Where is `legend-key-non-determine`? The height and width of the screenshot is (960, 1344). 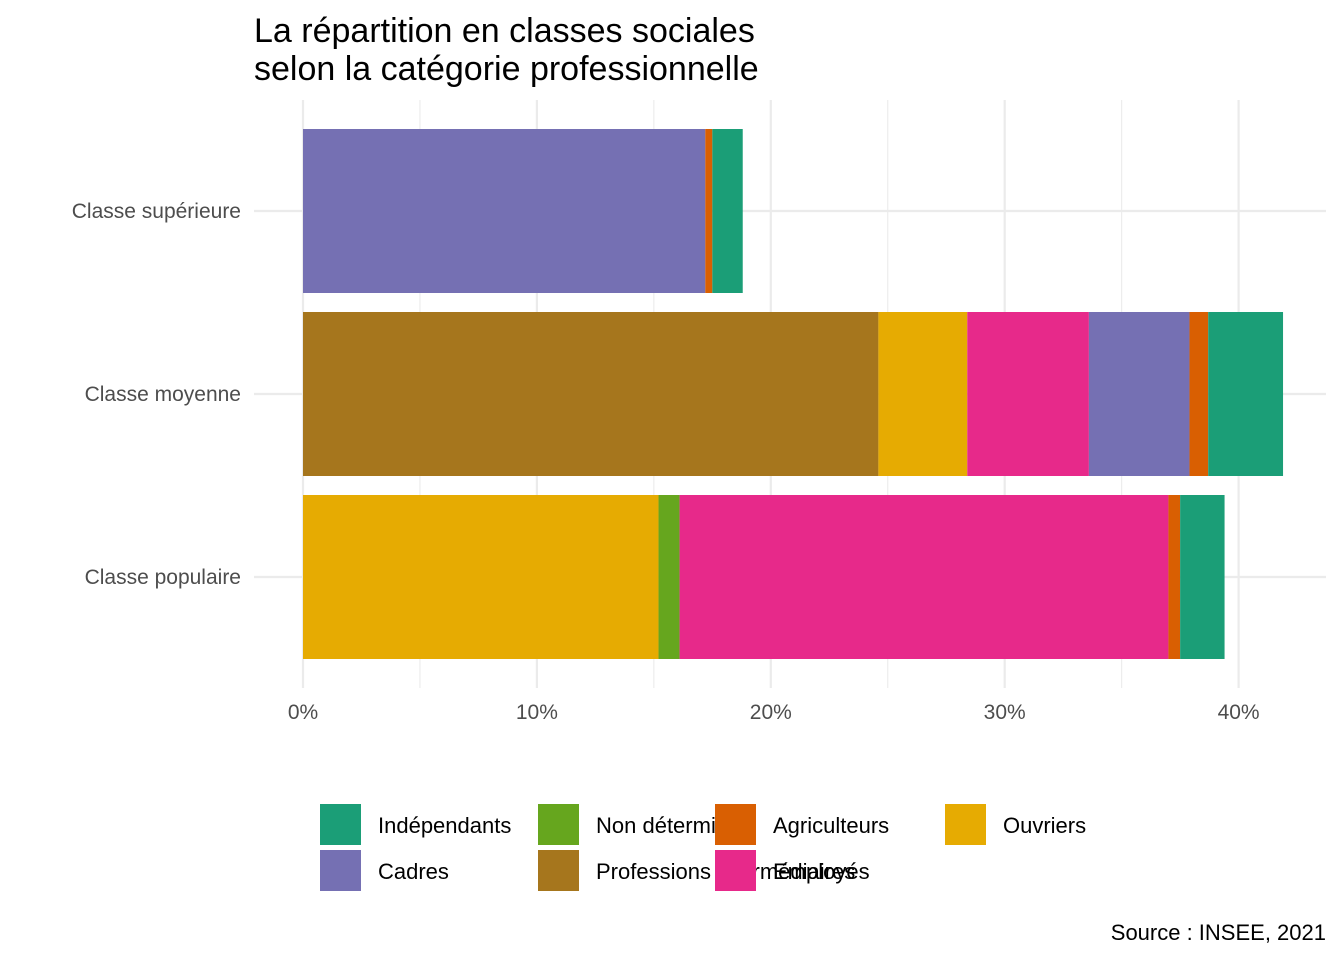
legend-key-non-determine is located at coordinates (558, 824).